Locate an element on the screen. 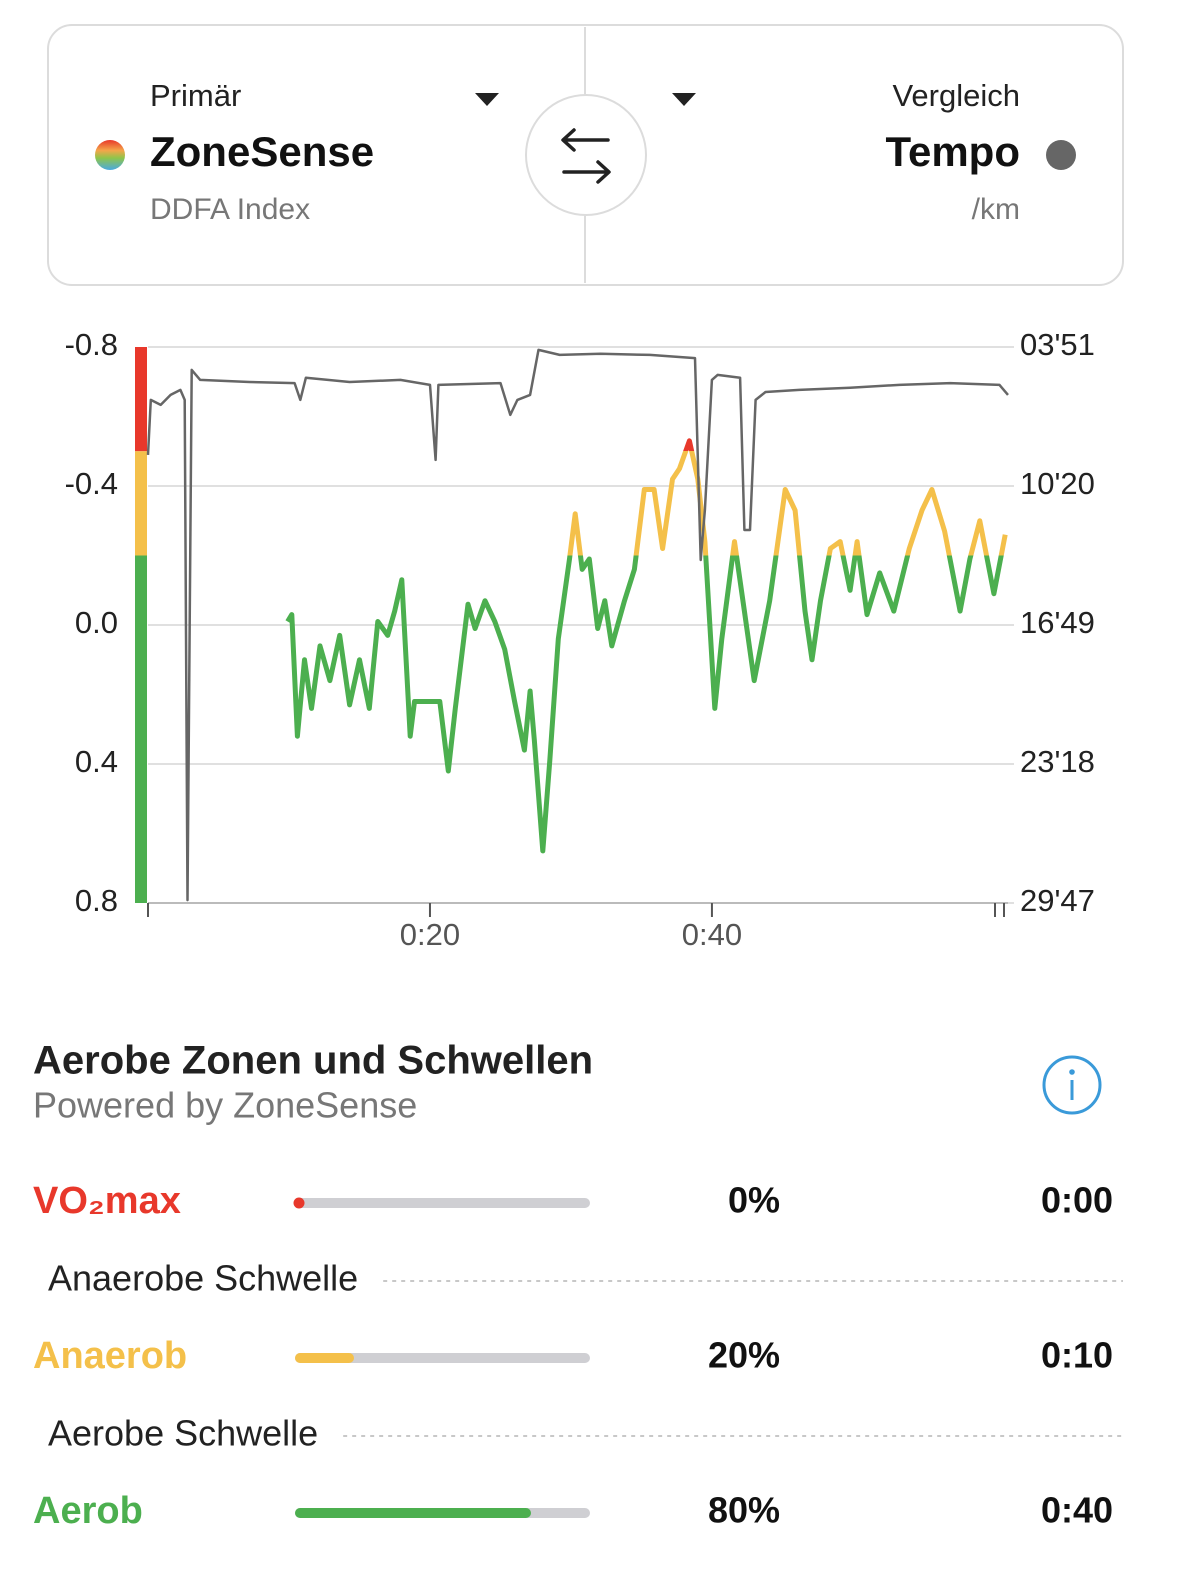 The width and height of the screenshot is (1179, 1584). y-tick-label: 0.0 is located at coordinates (96, 622).